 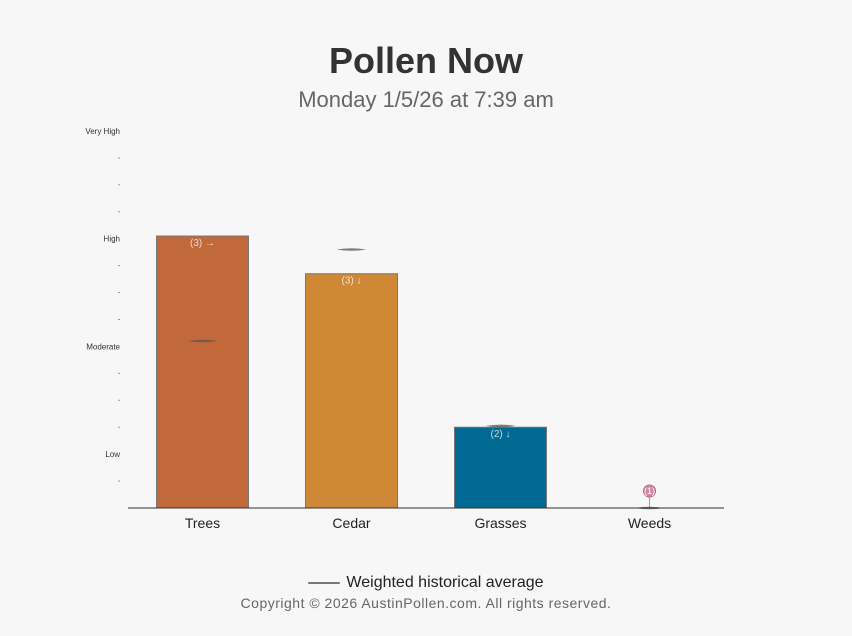 I want to click on bar-cedar, so click(x=351, y=391).